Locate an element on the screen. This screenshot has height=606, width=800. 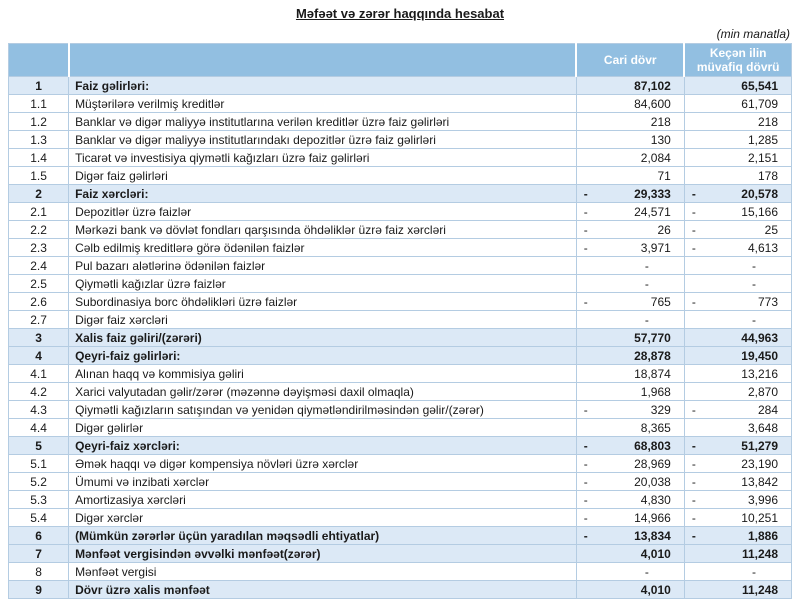
row-number: 1 is located at coordinates (38, 85).